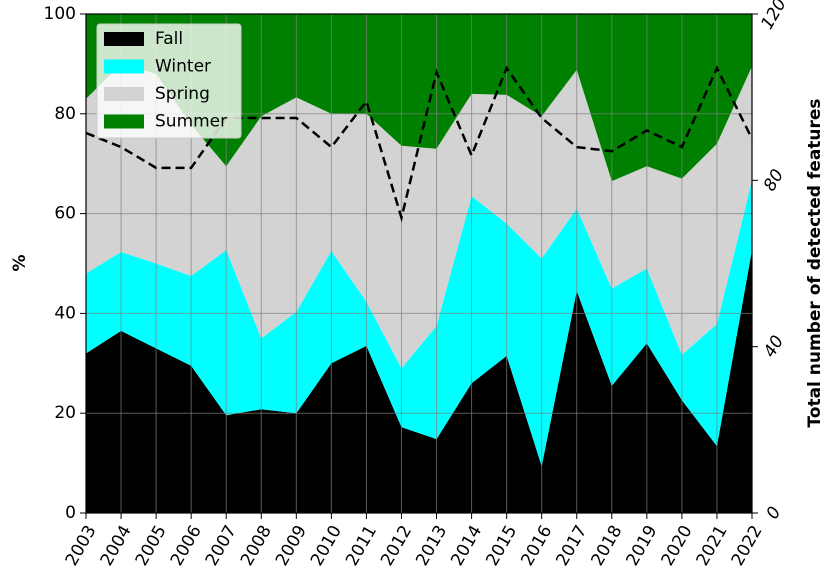 Image resolution: width=827 pixels, height=579 pixels. Describe the element at coordinates (774, 16) in the screenshot. I see `y2-tick-label: 120` at that location.